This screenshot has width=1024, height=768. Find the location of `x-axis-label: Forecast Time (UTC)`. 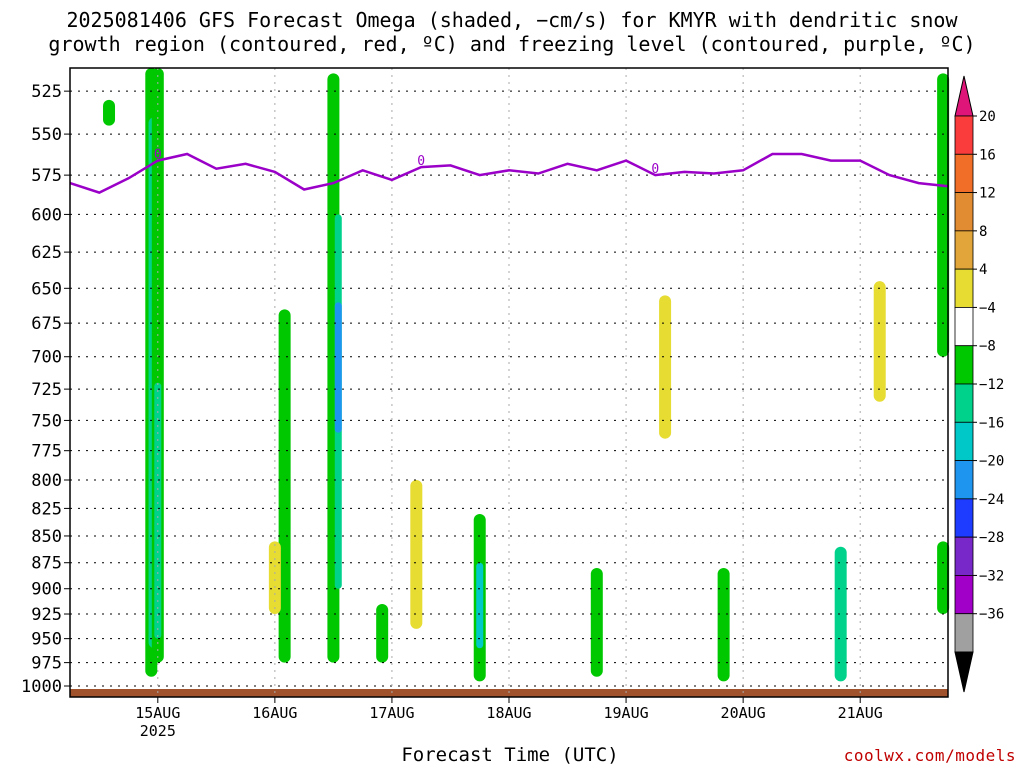

x-axis-label: Forecast Time (UTC) is located at coordinates (510, 755).